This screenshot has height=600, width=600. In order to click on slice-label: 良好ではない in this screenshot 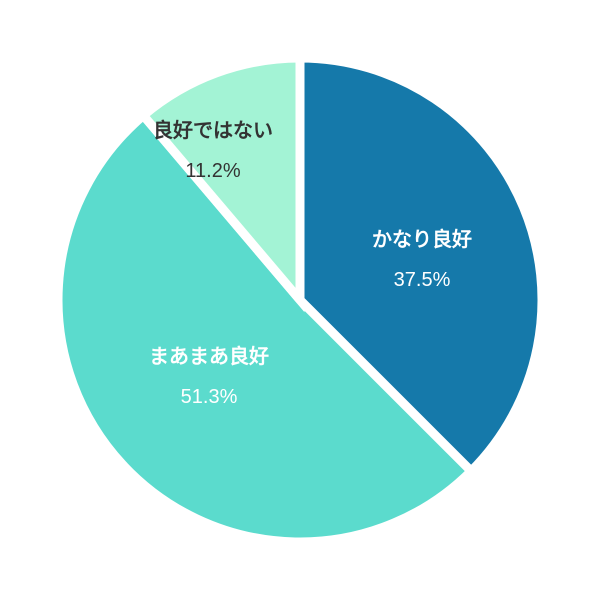, I will do `click(213, 130)`.